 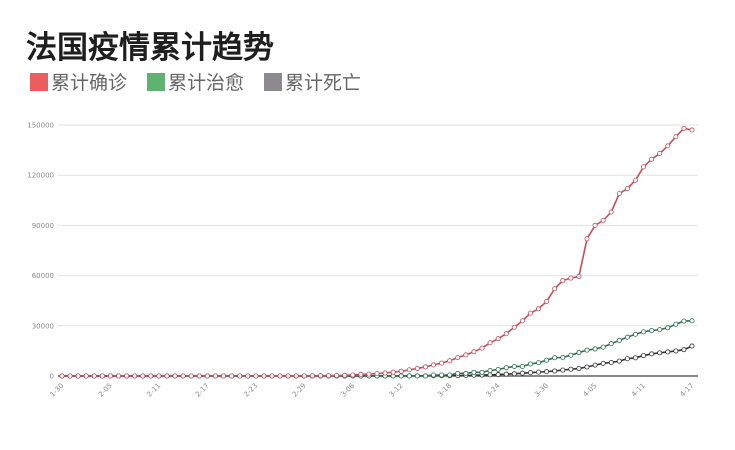 I want to click on y-tick-label: 120000, so click(x=40, y=176).